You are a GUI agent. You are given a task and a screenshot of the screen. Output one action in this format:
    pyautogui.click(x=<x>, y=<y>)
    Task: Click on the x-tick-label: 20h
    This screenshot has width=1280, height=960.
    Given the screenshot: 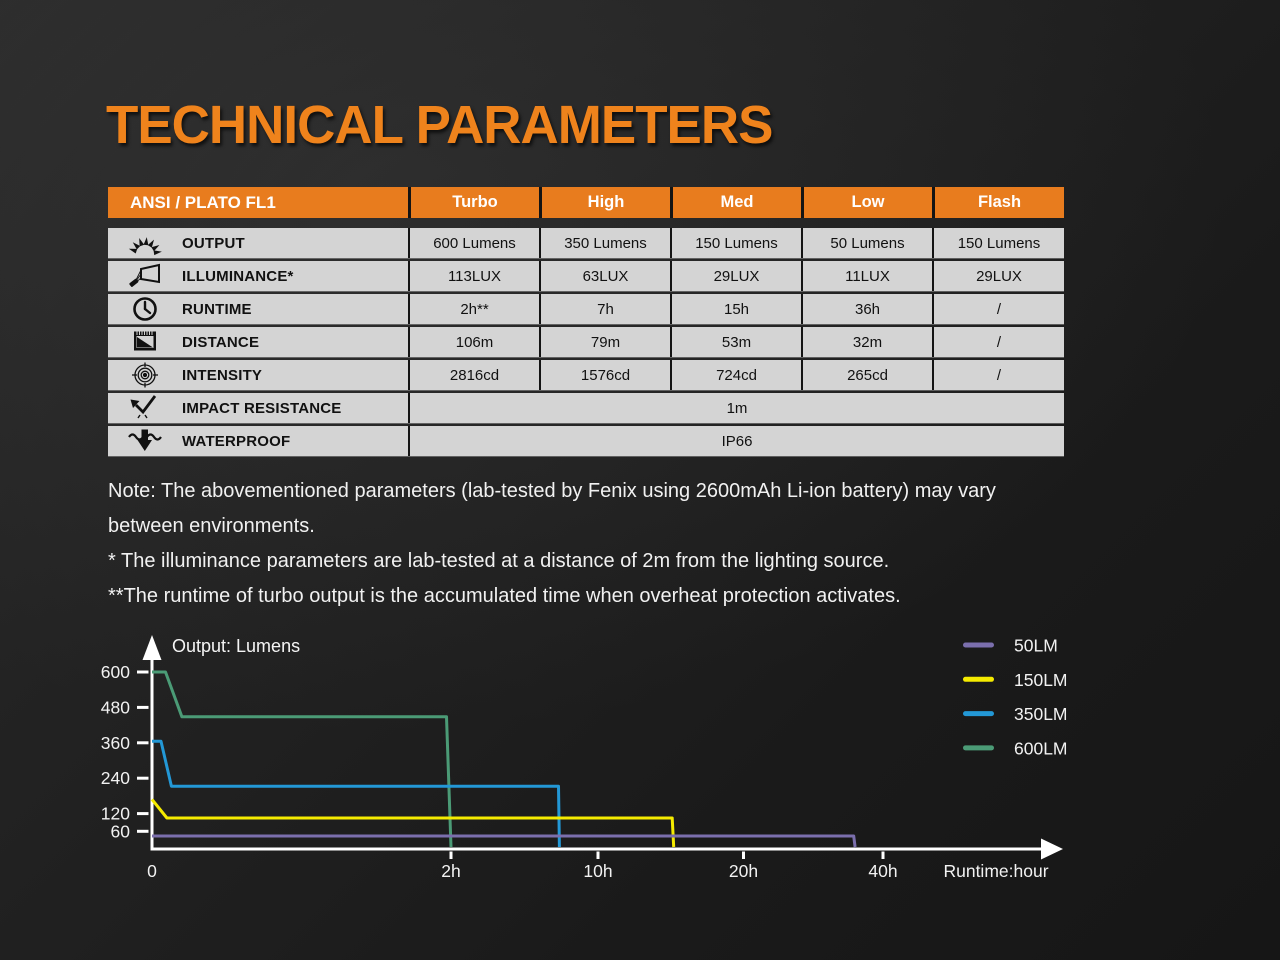 What is the action you would take?
    pyautogui.click(x=743, y=871)
    